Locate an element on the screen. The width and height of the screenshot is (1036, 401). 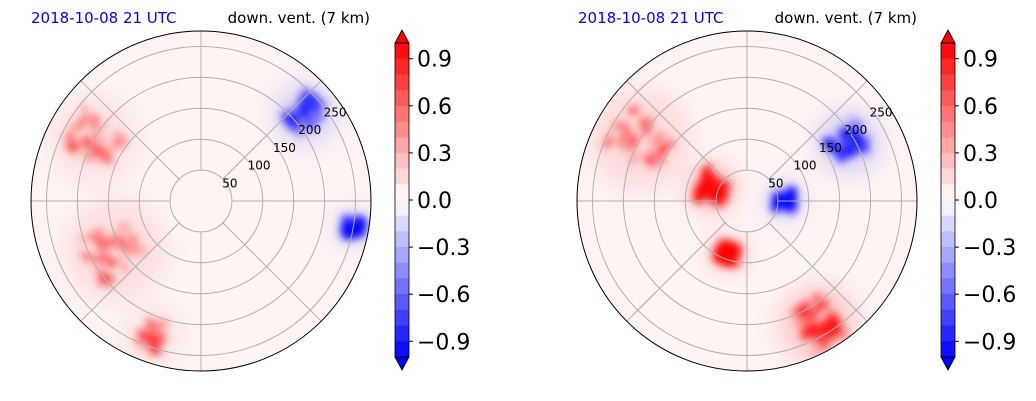
radial-tick-label: 50 is located at coordinates (775, 183).